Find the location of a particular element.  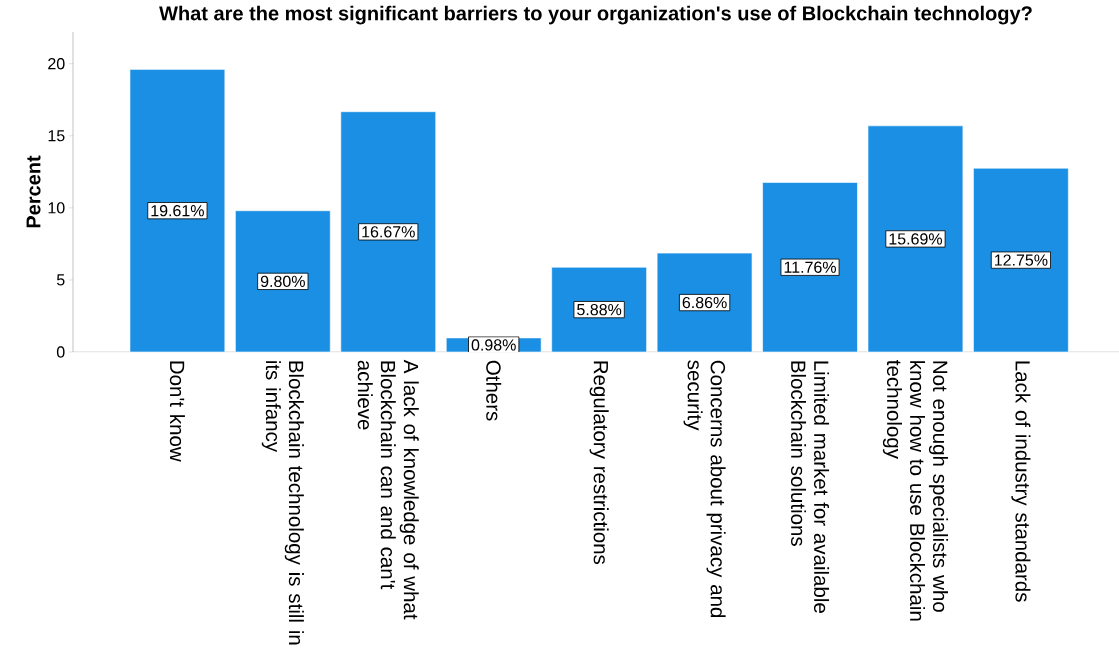

data-label: 6.86% is located at coordinates (704, 302).